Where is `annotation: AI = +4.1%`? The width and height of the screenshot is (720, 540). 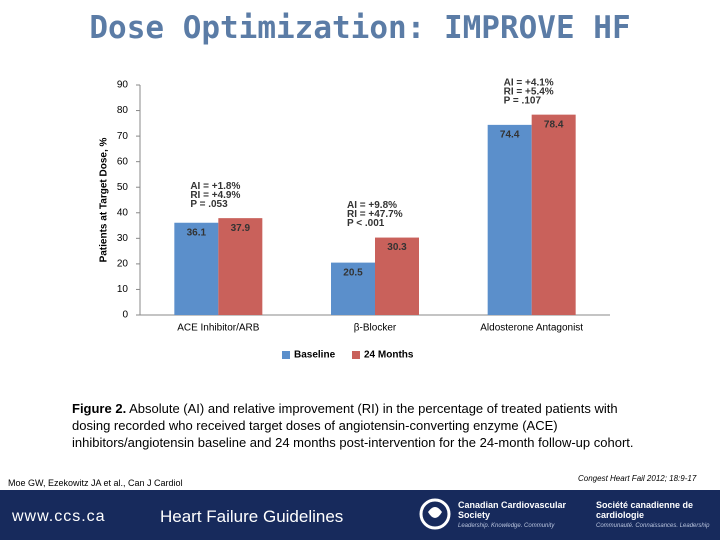 annotation: AI = +4.1% is located at coordinates (529, 82).